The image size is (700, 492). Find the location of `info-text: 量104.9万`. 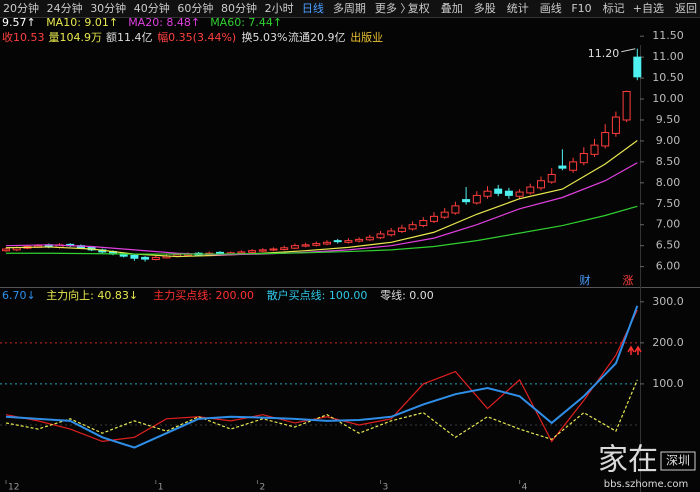

info-text: 量104.9万 is located at coordinates (76, 37).